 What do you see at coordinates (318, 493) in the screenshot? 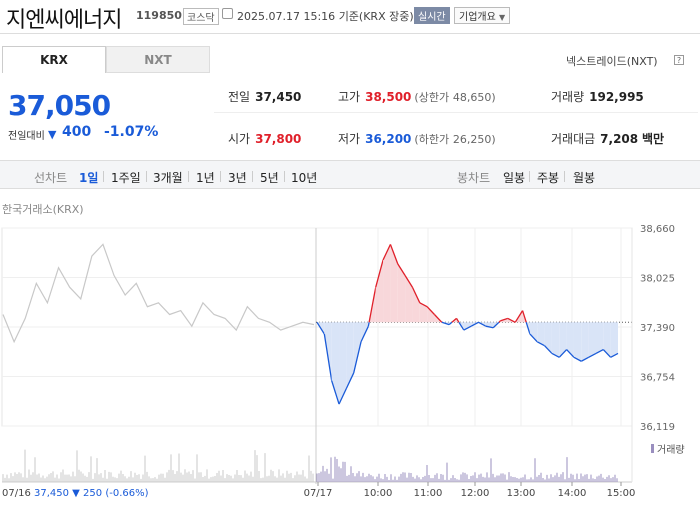
I see `x-tick-label: 07/17` at bounding box center [318, 493].